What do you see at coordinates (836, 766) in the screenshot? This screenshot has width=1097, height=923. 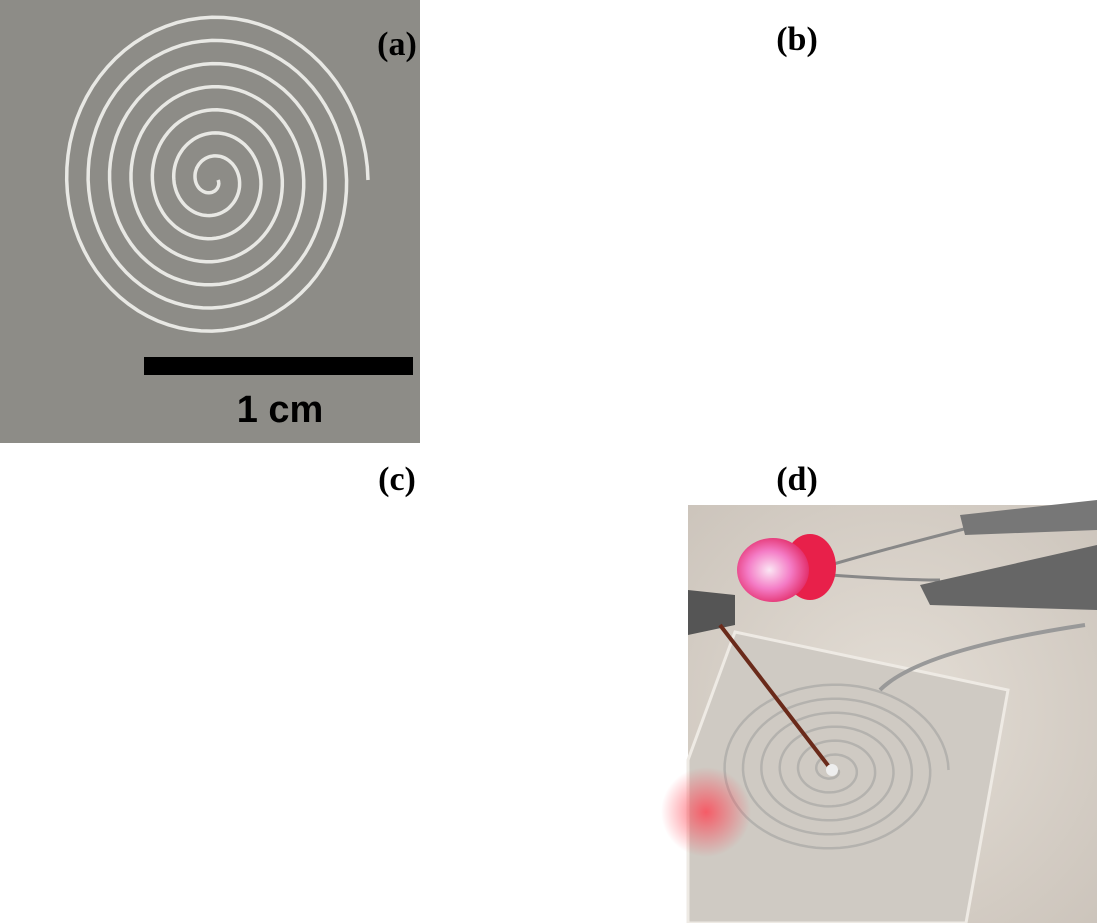 I see `spiral-d` at bounding box center [836, 766].